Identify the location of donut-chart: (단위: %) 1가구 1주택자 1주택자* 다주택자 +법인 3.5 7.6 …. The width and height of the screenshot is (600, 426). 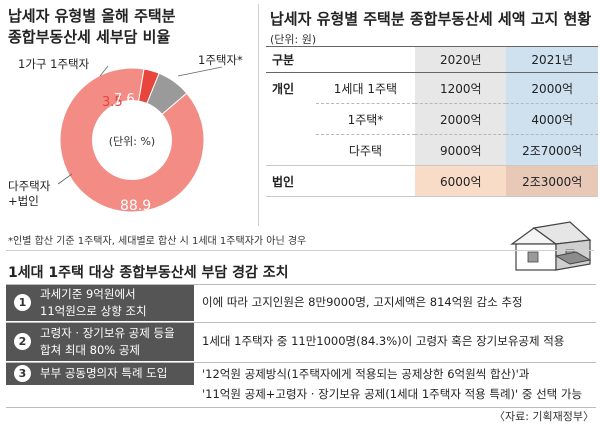
(125, 133).